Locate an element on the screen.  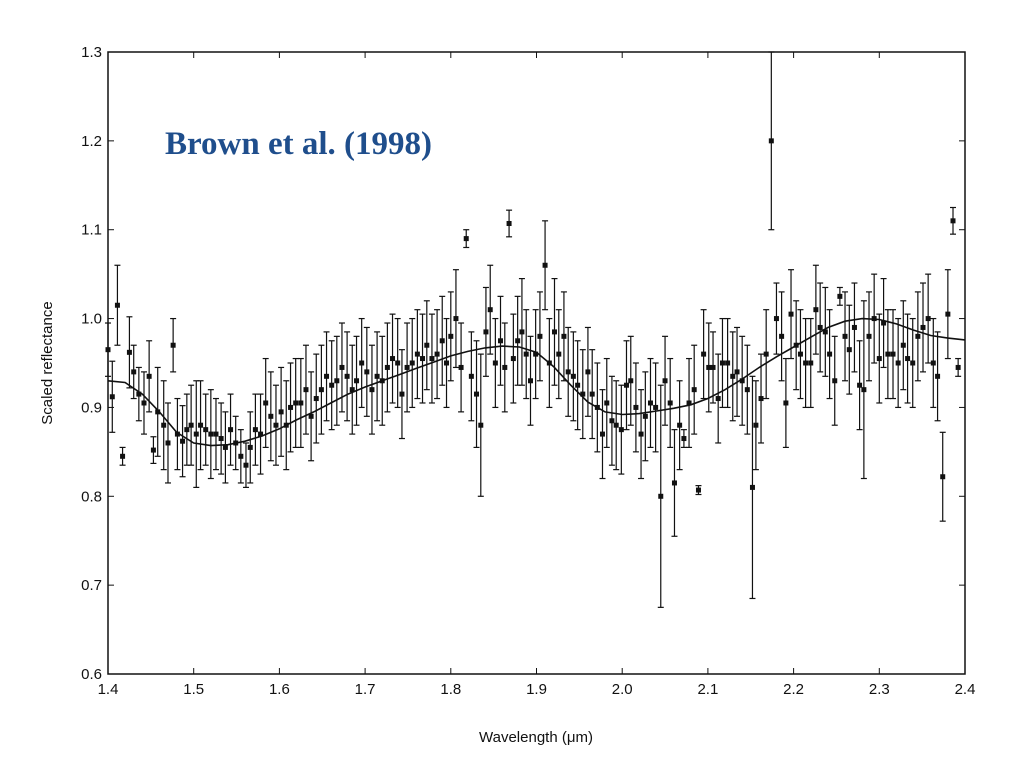
x-tick-label: 1.8 is located at coordinates (450, 689).